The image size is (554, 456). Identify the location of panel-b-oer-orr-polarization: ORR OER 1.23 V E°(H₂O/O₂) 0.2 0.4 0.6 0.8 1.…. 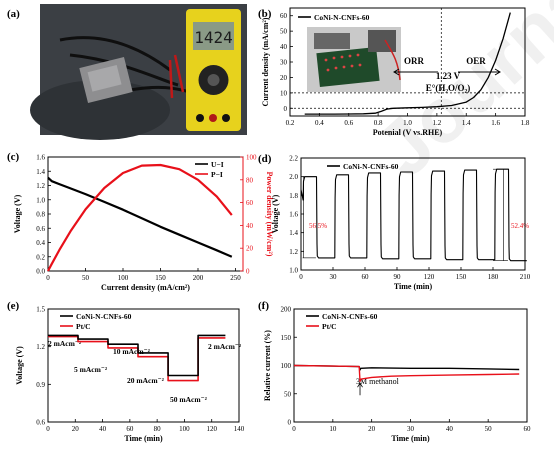
(395, 72).